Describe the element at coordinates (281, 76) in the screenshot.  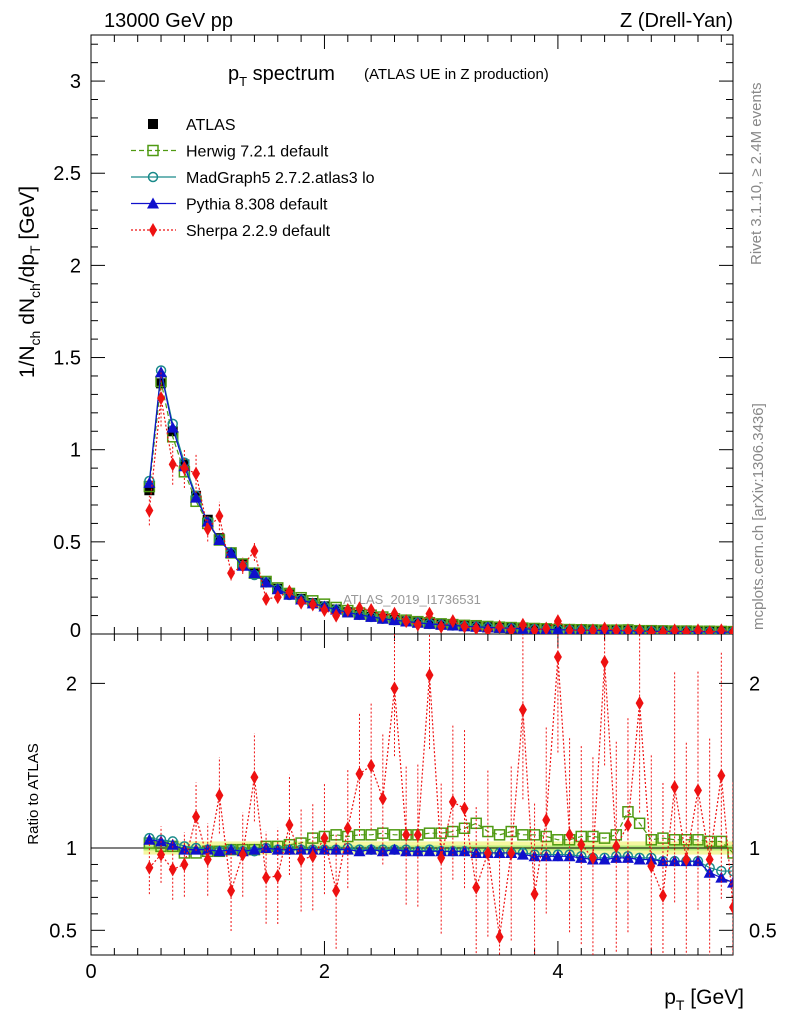
I see `svg-text: pT spectrum` at that location.